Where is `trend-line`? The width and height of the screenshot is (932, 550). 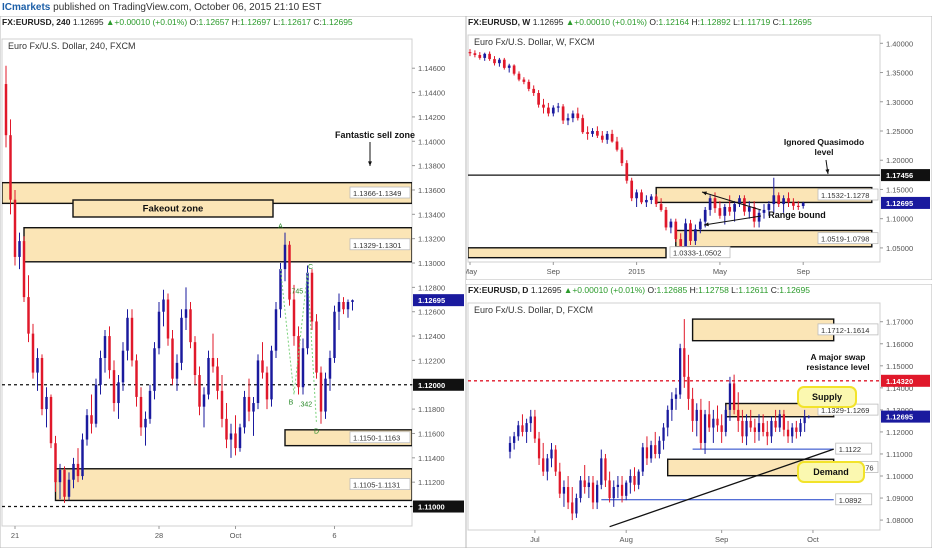
trend-line is located at coordinates (721, 488).